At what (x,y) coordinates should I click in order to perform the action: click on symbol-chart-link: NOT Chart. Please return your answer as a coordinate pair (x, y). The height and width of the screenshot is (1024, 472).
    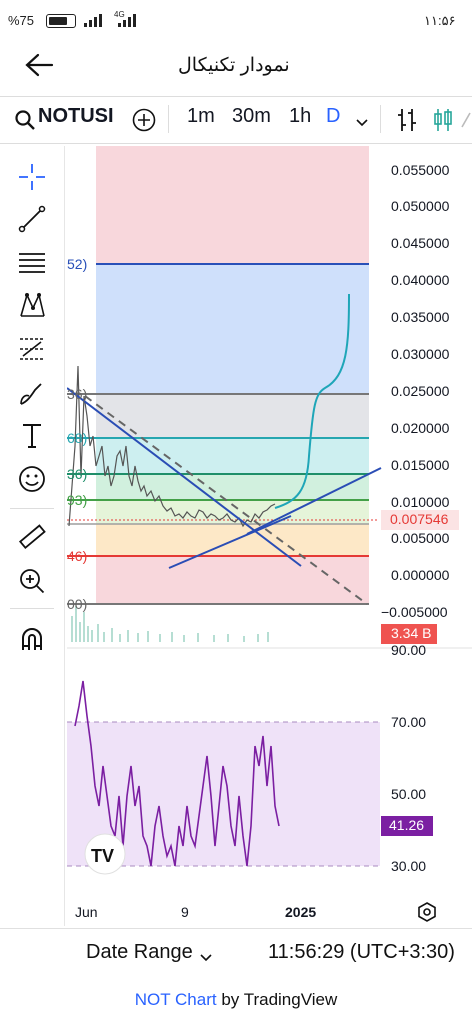
    Looking at the image, I should click on (175, 999).